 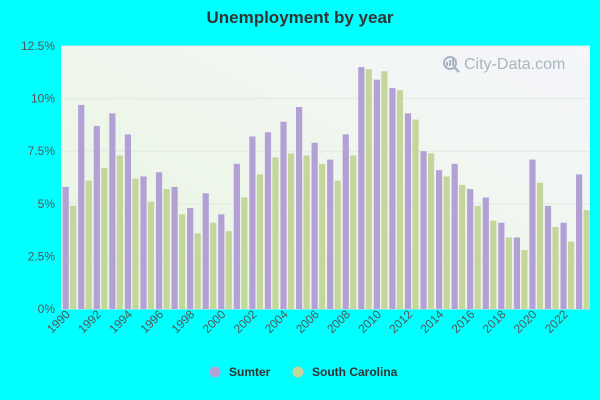 I want to click on bar-south-carolina-2012, so click(x=415, y=214).